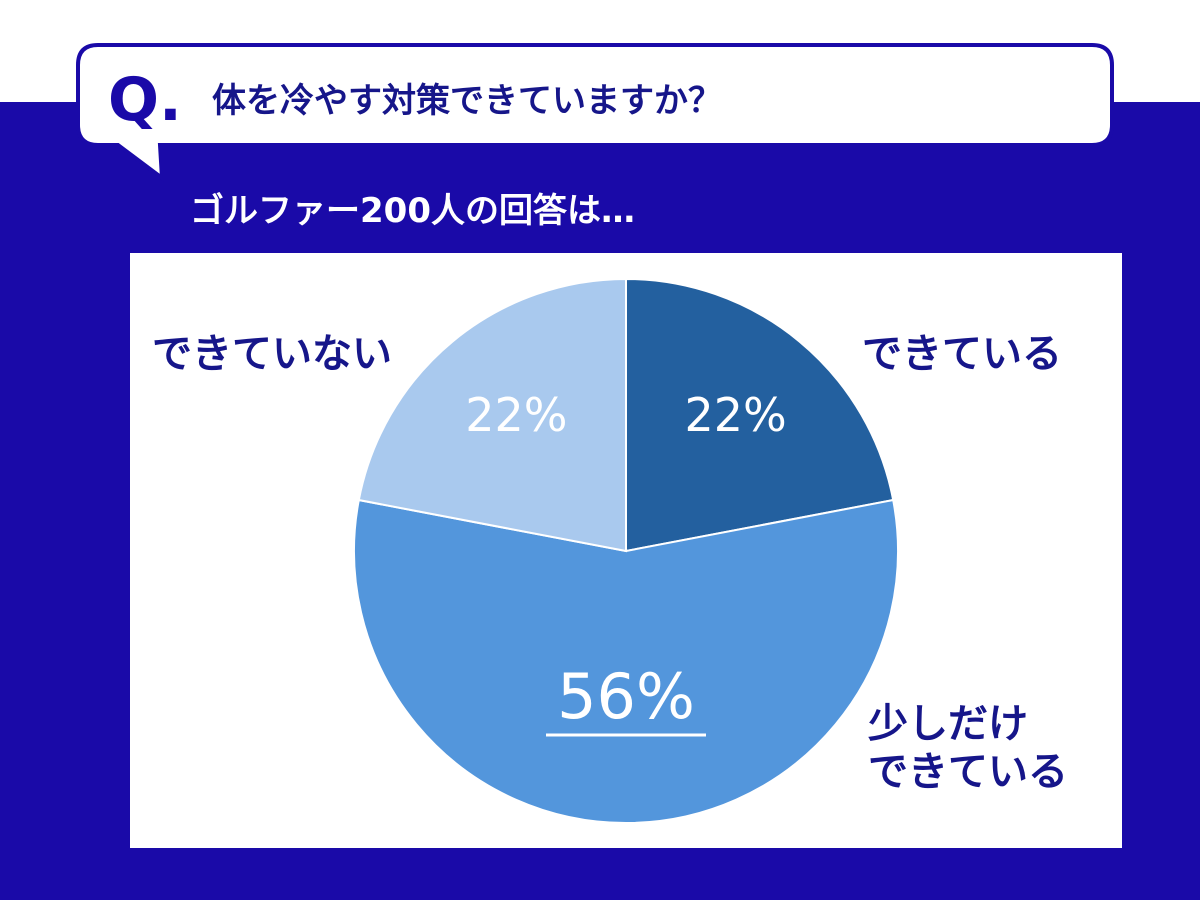  What do you see at coordinates (272, 354) in the screenshot?
I see `category-label: できていない` at bounding box center [272, 354].